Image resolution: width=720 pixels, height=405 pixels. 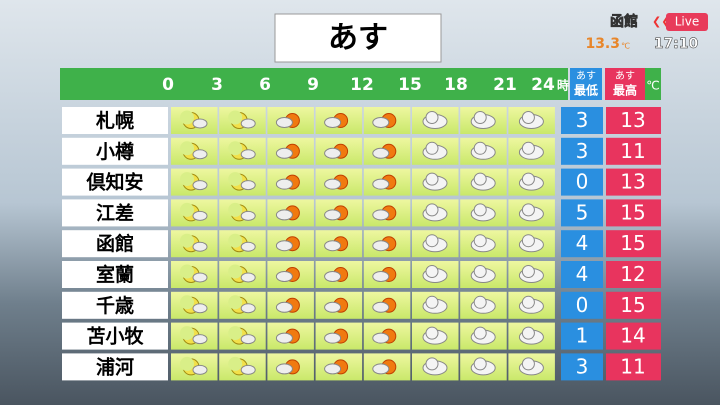 I want to click on city: 苫小牧, so click(x=115, y=336).